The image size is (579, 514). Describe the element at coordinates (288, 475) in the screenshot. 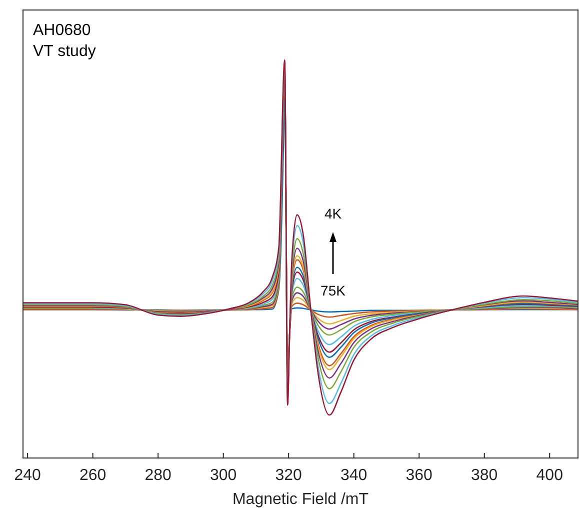

I see `x-tick-label: 320` at that location.